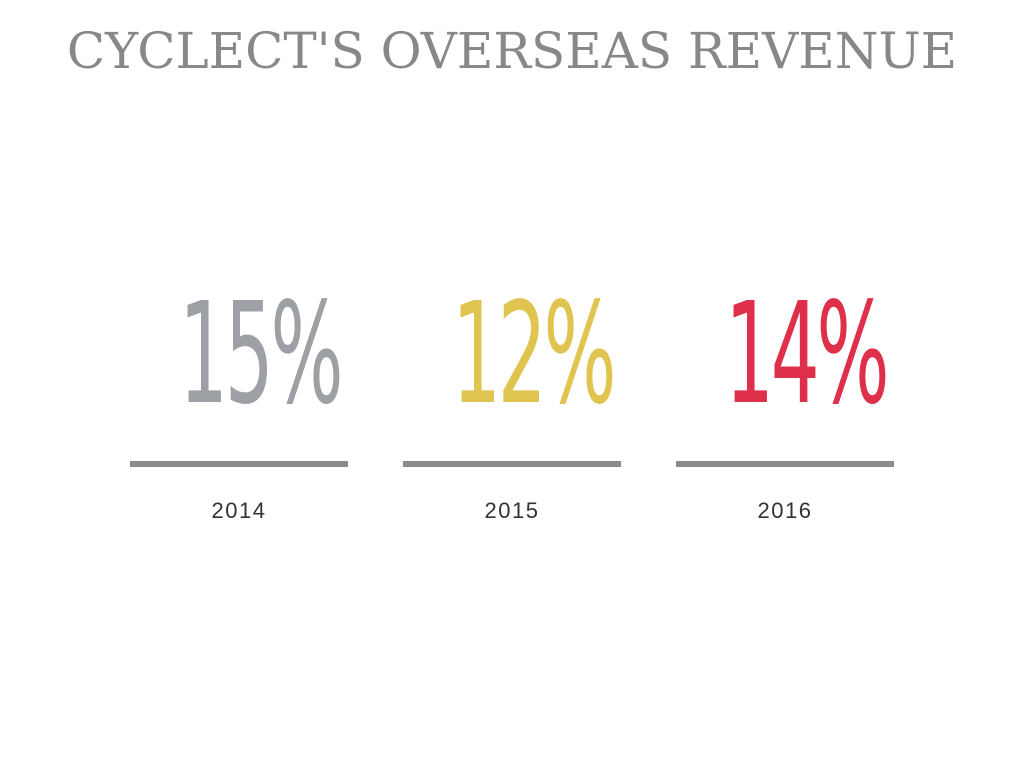 The image size is (1024, 768). I want to click on stat-year-label: 2016, so click(785, 510).